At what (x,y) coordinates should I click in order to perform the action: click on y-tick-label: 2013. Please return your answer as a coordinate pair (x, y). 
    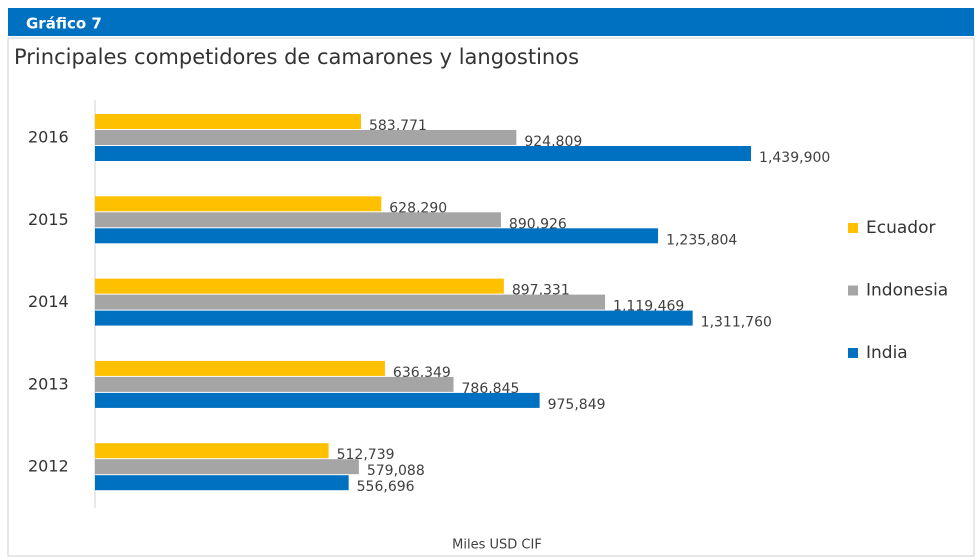
    Looking at the image, I should click on (48, 383).